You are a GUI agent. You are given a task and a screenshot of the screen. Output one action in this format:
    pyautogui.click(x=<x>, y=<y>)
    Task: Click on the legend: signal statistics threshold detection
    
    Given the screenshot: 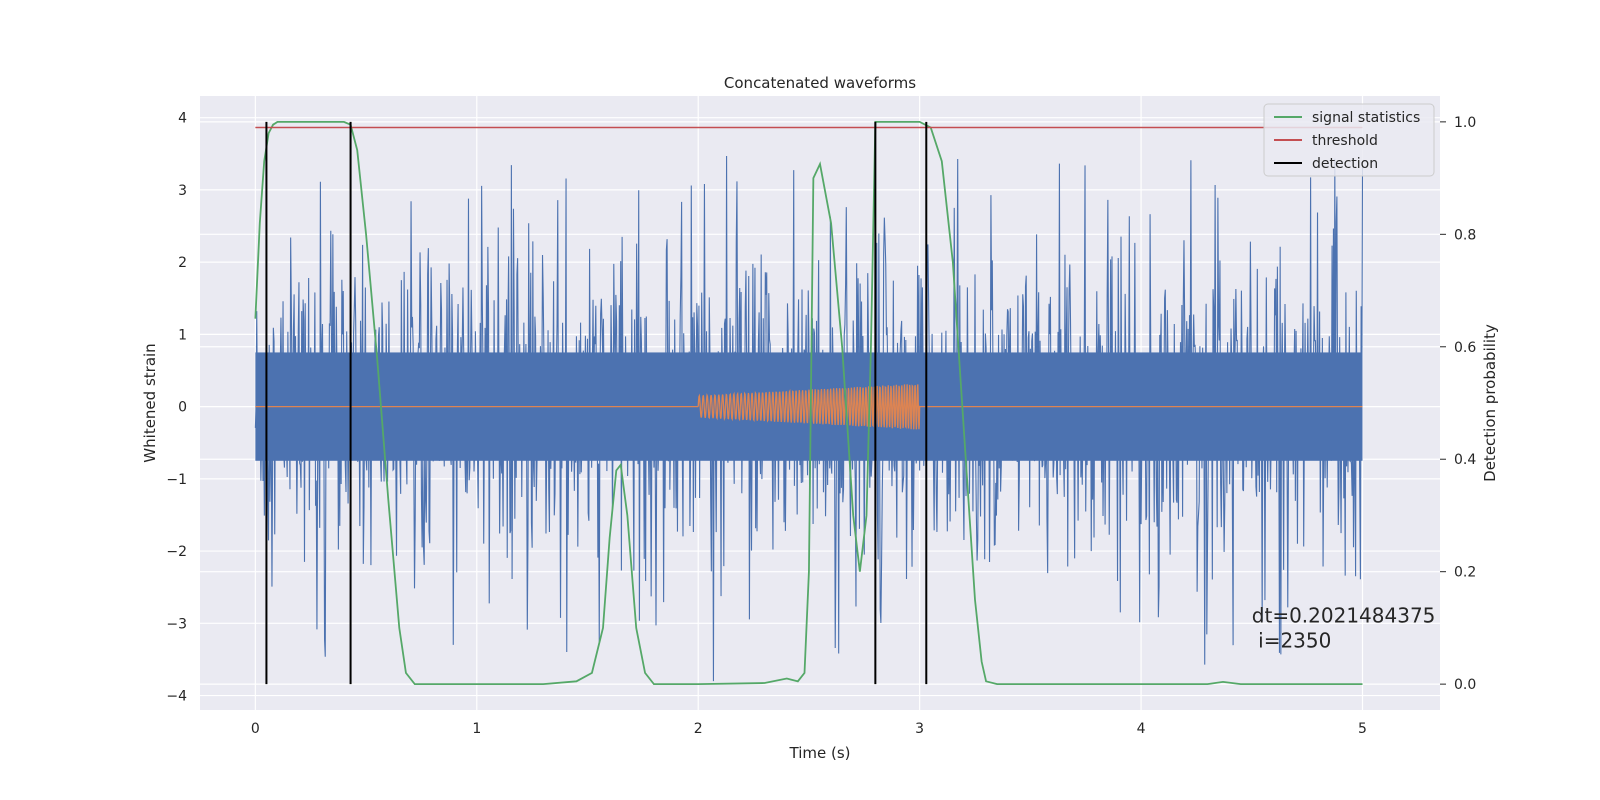 What is the action you would take?
    pyautogui.click(x=1349, y=140)
    